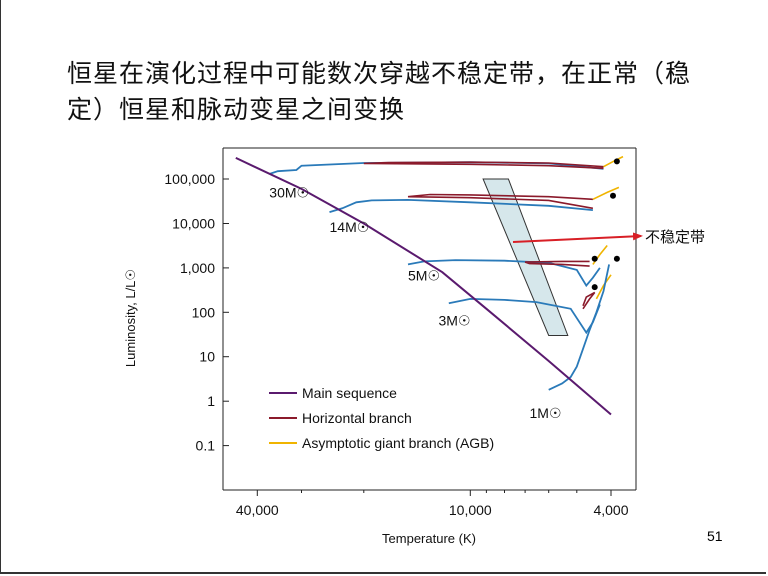  I want to click on legend-label-agb: Asymptotic giant branch (AGB), so click(398, 443).